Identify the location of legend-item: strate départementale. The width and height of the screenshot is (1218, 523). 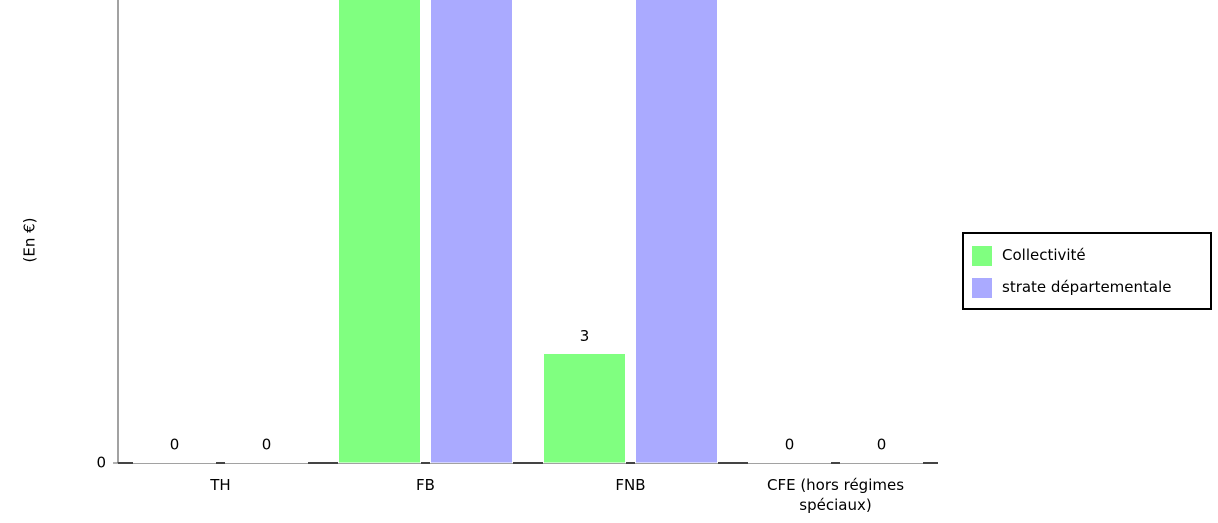
(1072, 287).